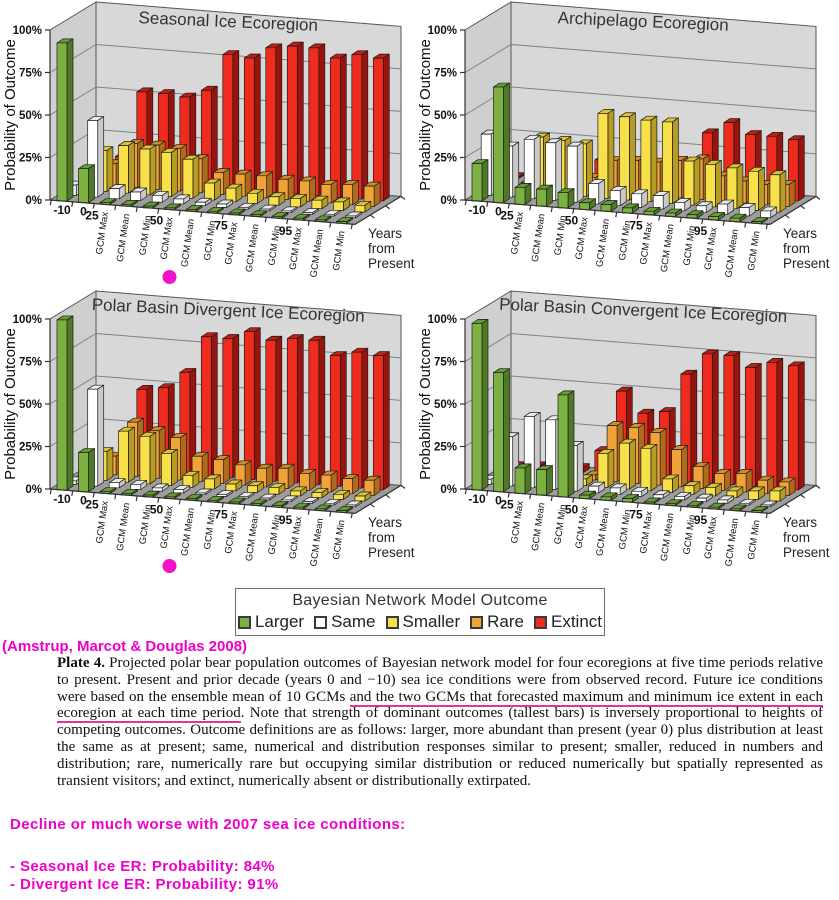 The width and height of the screenshot is (839, 900). Describe the element at coordinates (442, 320) in the screenshot. I see `y-tick-label: 100%` at that location.